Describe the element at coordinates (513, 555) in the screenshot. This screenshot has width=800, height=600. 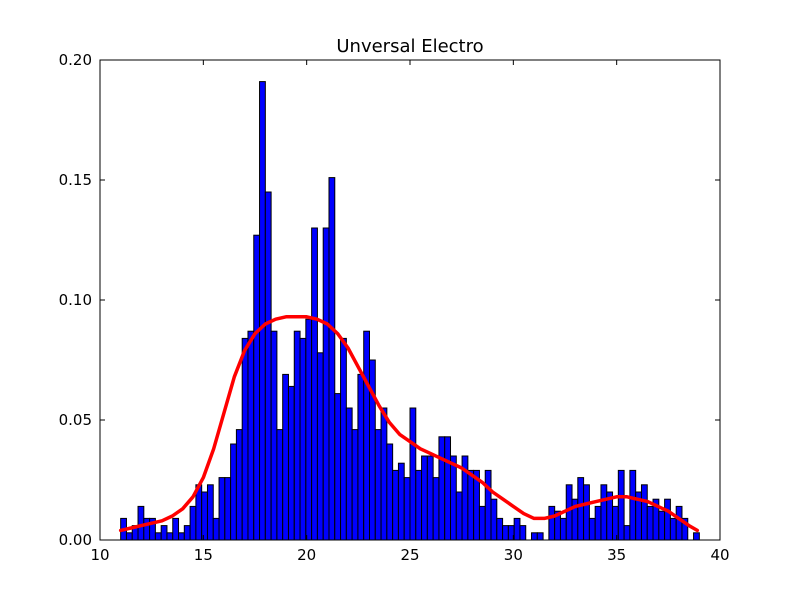
I see `x-tick-label: 30` at that location.